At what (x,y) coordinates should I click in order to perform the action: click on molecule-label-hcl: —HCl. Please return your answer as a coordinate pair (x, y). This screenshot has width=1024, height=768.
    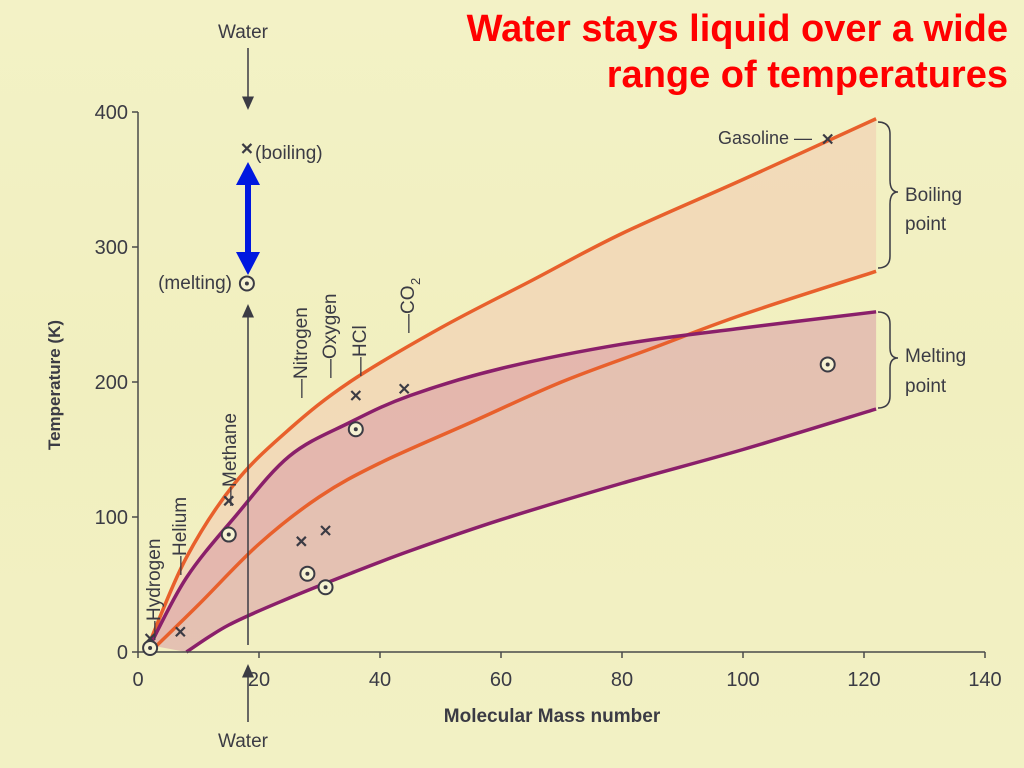
    Looking at the image, I should click on (360, 350).